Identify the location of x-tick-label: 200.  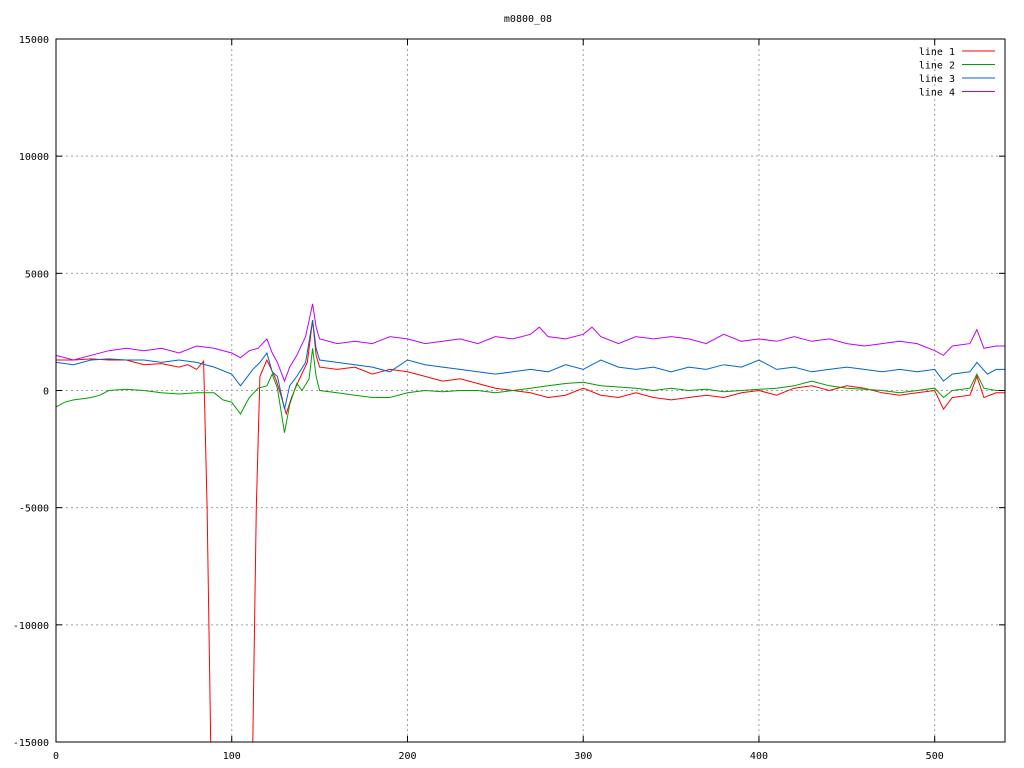
(407, 756).